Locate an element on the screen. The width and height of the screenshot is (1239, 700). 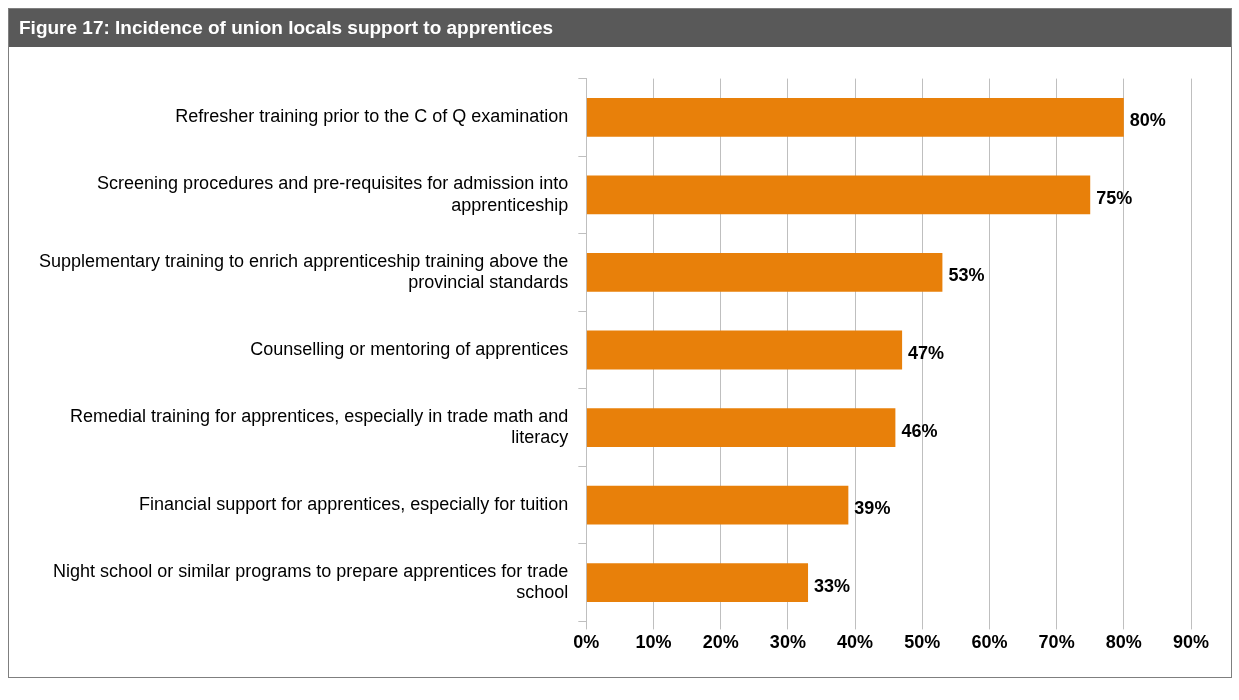
x-tick-label: 40% is located at coordinates (855, 642).